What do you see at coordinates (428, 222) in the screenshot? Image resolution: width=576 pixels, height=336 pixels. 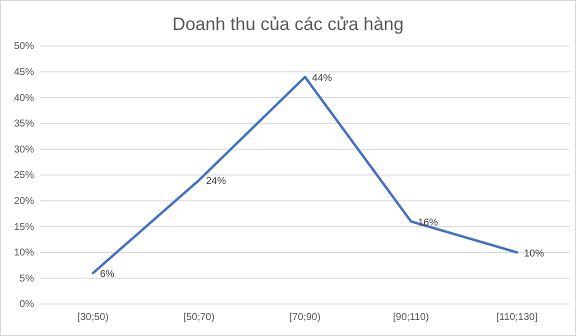 I see `data-label: 16%` at bounding box center [428, 222].